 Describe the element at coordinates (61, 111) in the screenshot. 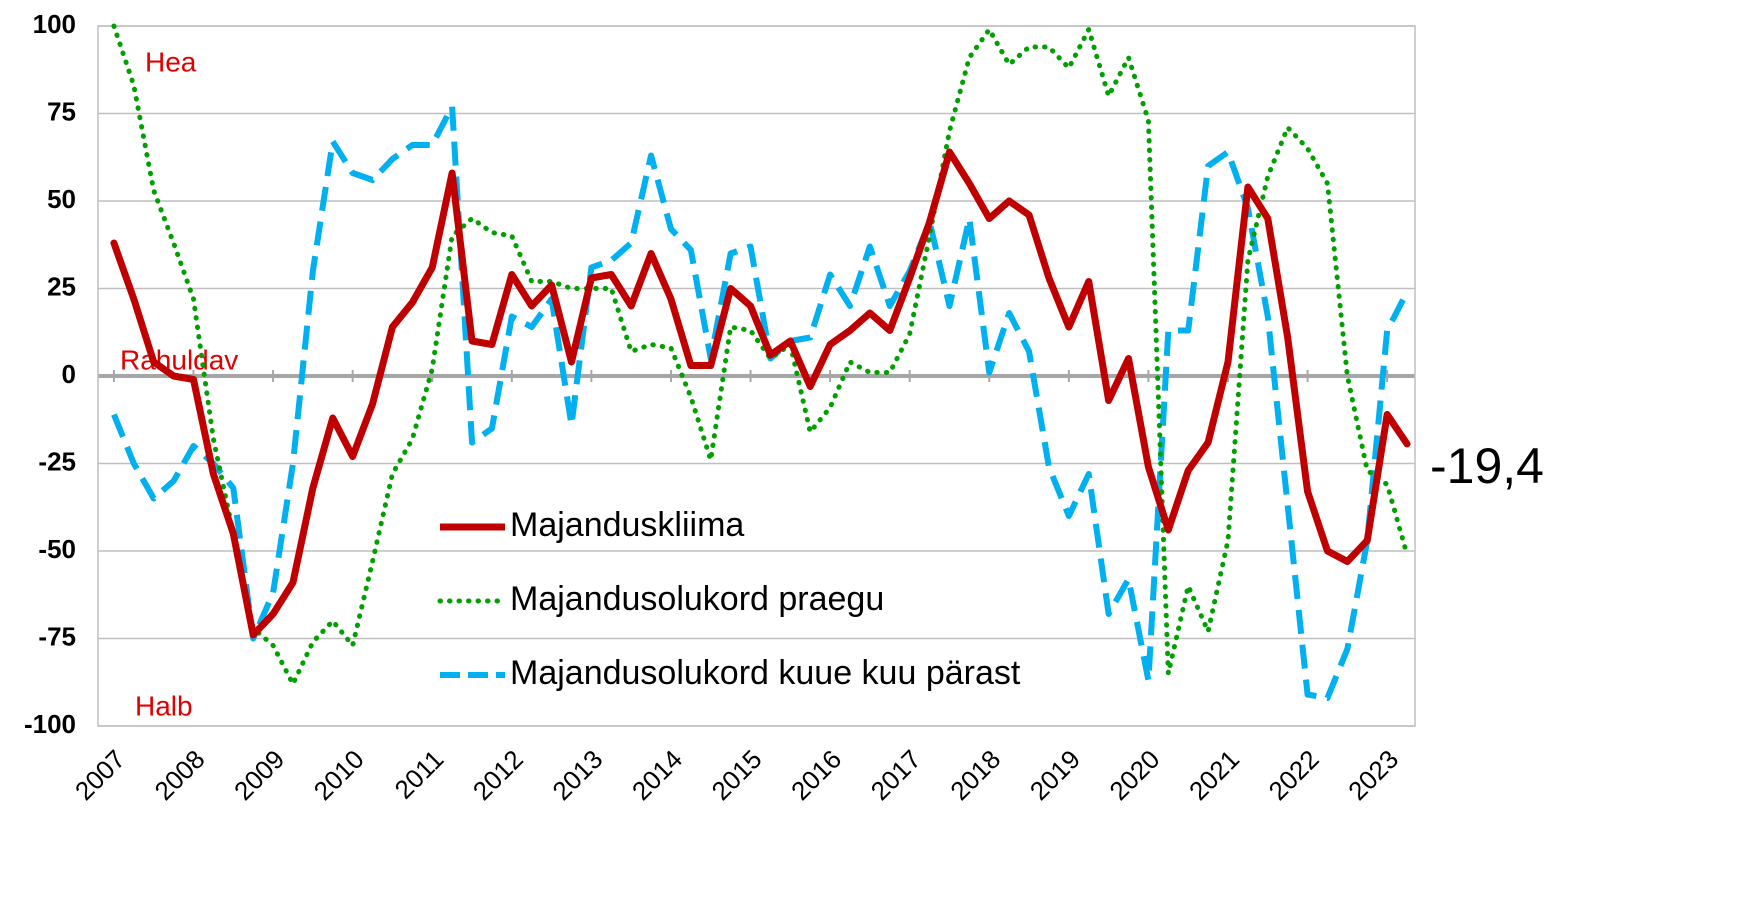

I see `y-tick-label: 75` at that location.